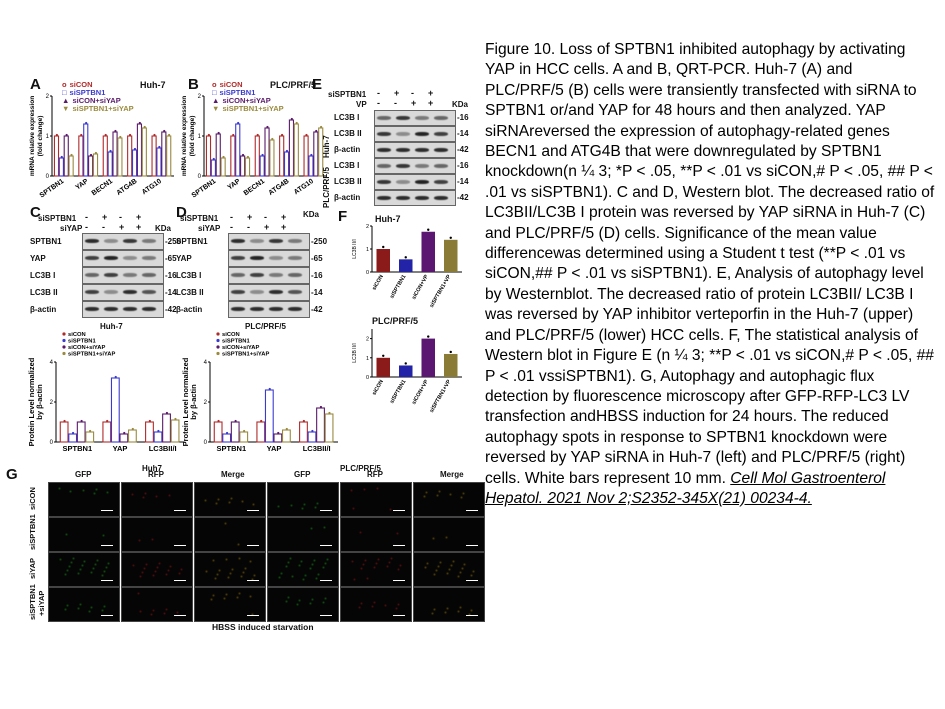 The height and width of the screenshot is (709, 945). I want to click on panel-g-cell-right: PLC/PRF/5, so click(360, 468).